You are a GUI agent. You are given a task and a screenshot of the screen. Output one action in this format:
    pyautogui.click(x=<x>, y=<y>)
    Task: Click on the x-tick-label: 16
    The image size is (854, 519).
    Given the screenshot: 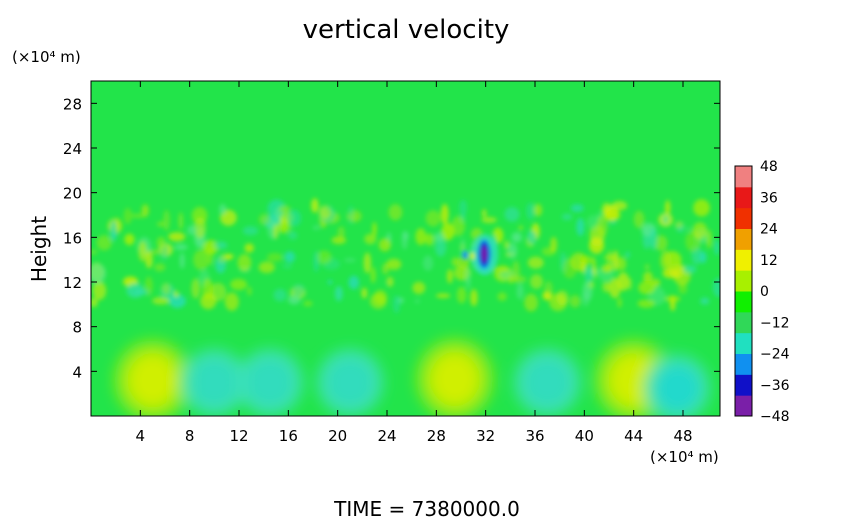 What is the action you would take?
    pyautogui.click(x=288, y=436)
    